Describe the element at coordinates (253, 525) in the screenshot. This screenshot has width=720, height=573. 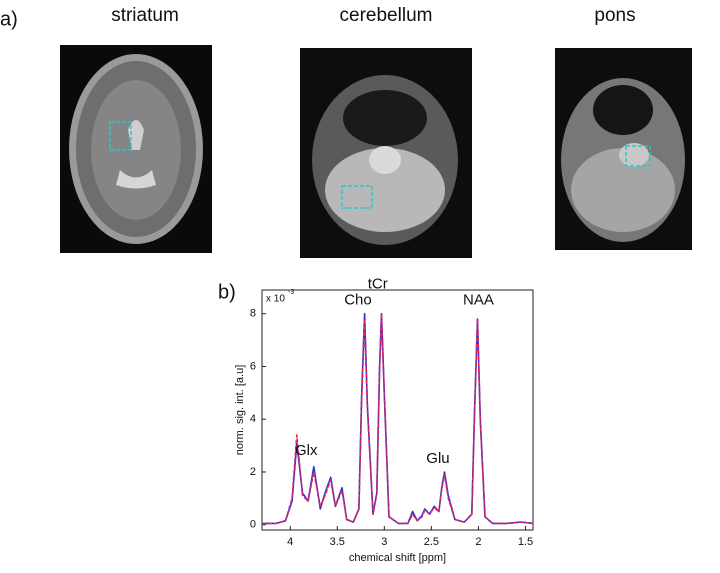
I see `y-tick-label: 0` at that location.